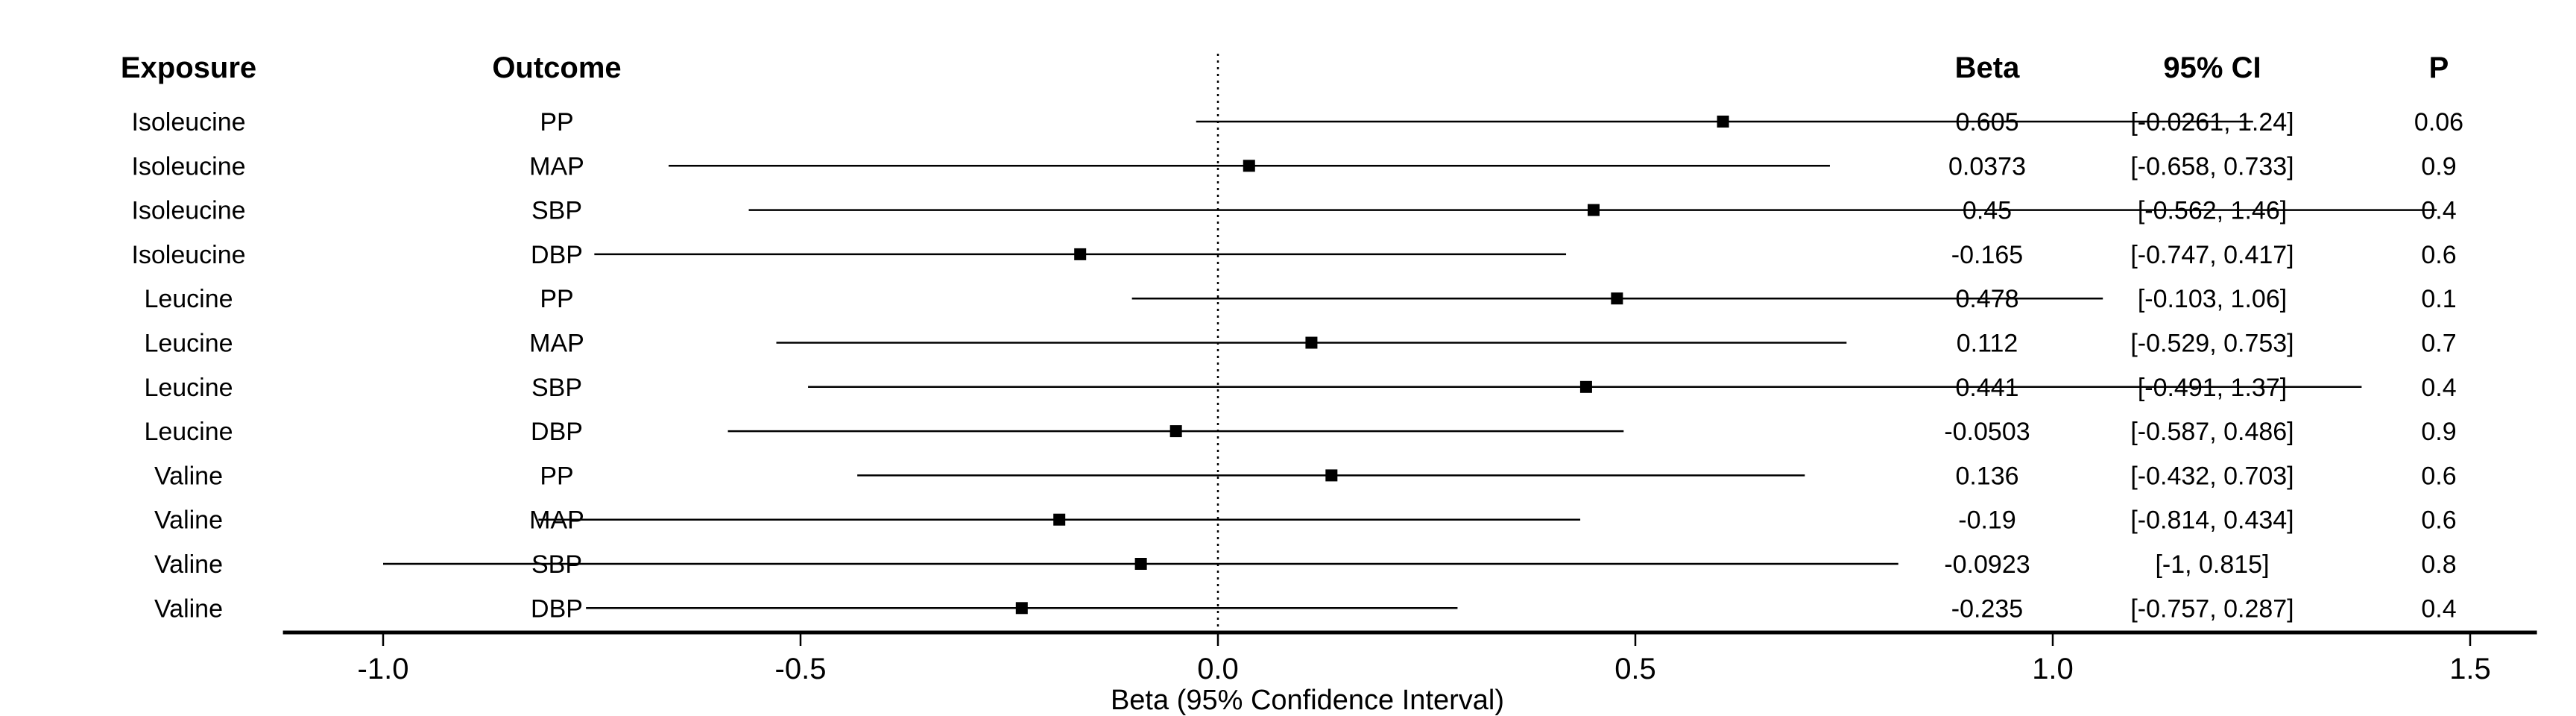  I want to click on ci-value: [-0.757, 0.287], so click(2212, 608).